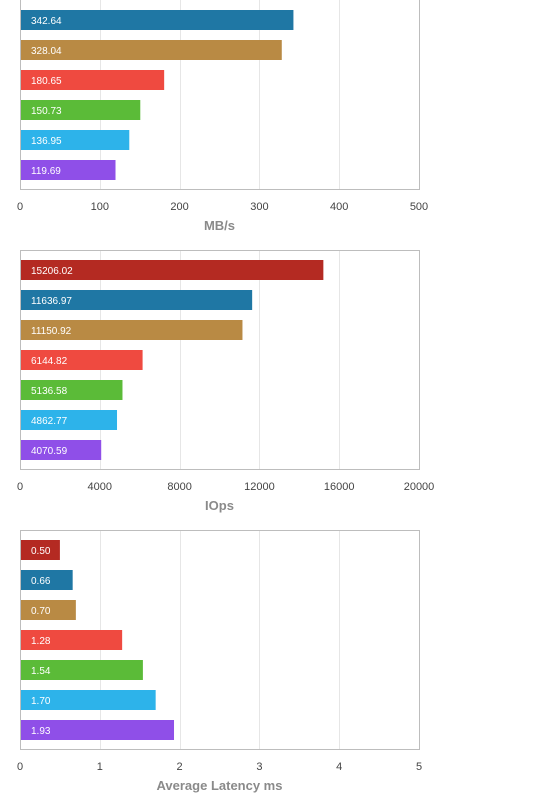 This screenshot has height=800, width=560. I want to click on bar-value-label: 342.64, so click(46, 21).